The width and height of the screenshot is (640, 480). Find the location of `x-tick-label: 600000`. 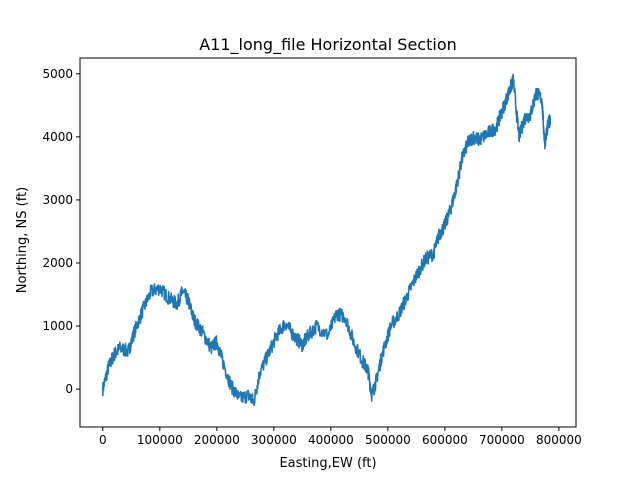

x-tick-label: 600000 is located at coordinates (445, 440).